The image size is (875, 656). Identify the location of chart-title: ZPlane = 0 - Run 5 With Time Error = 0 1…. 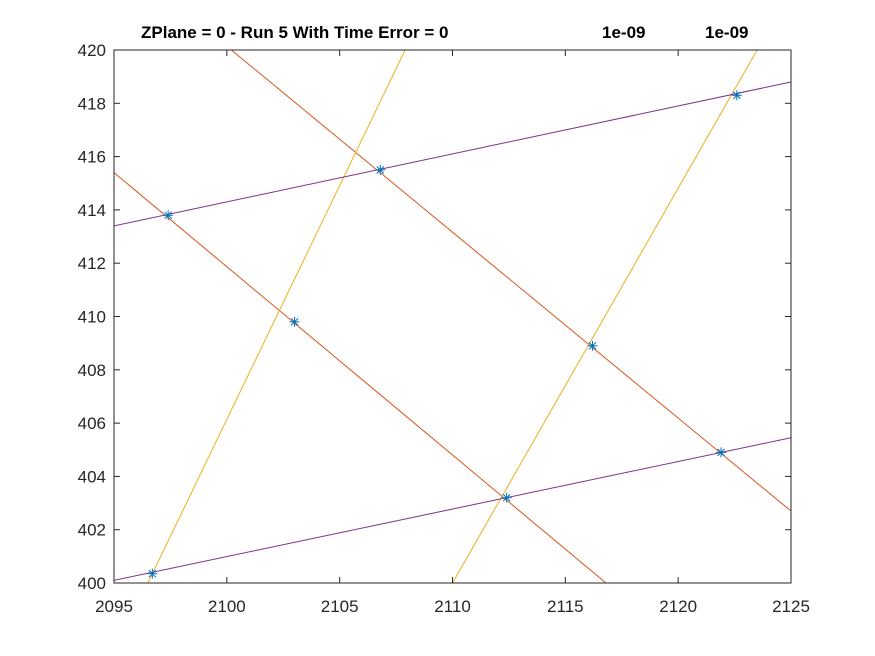
(444, 32).